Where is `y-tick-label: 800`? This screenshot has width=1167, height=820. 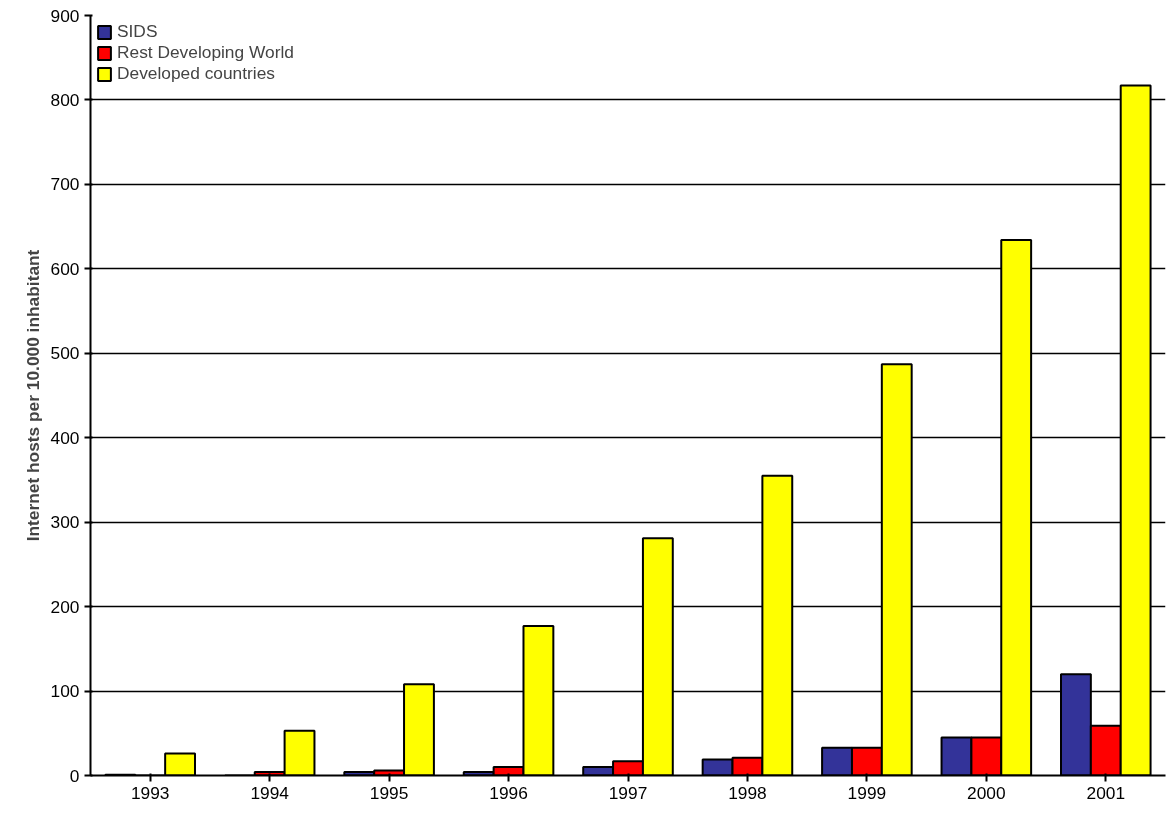
y-tick-label: 800 is located at coordinates (65, 99).